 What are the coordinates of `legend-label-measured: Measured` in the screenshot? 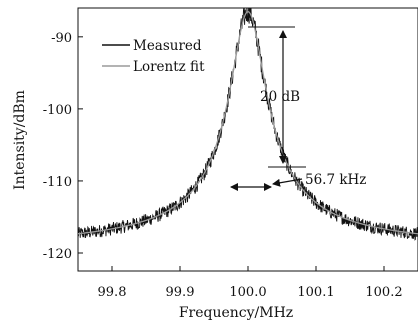 It's located at (167, 46).